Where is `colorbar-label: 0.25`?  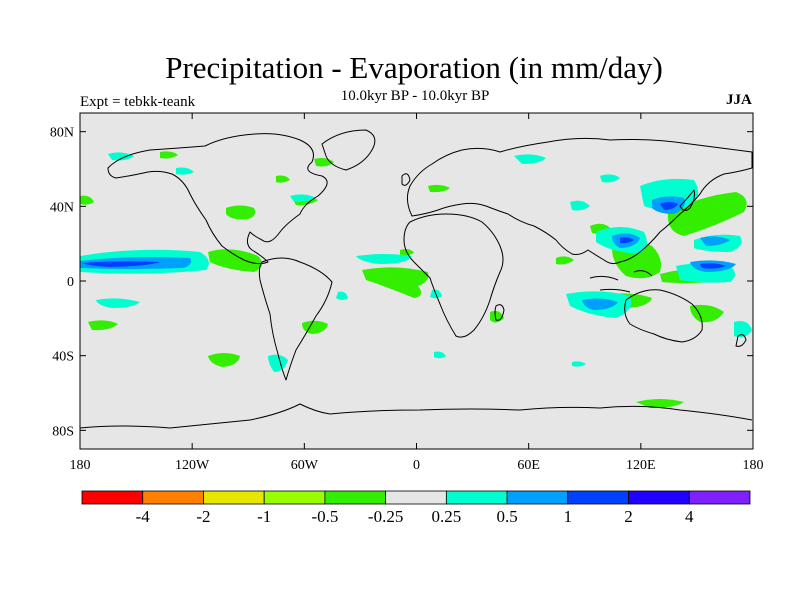 colorbar-label: 0.25 is located at coordinates (446, 516).